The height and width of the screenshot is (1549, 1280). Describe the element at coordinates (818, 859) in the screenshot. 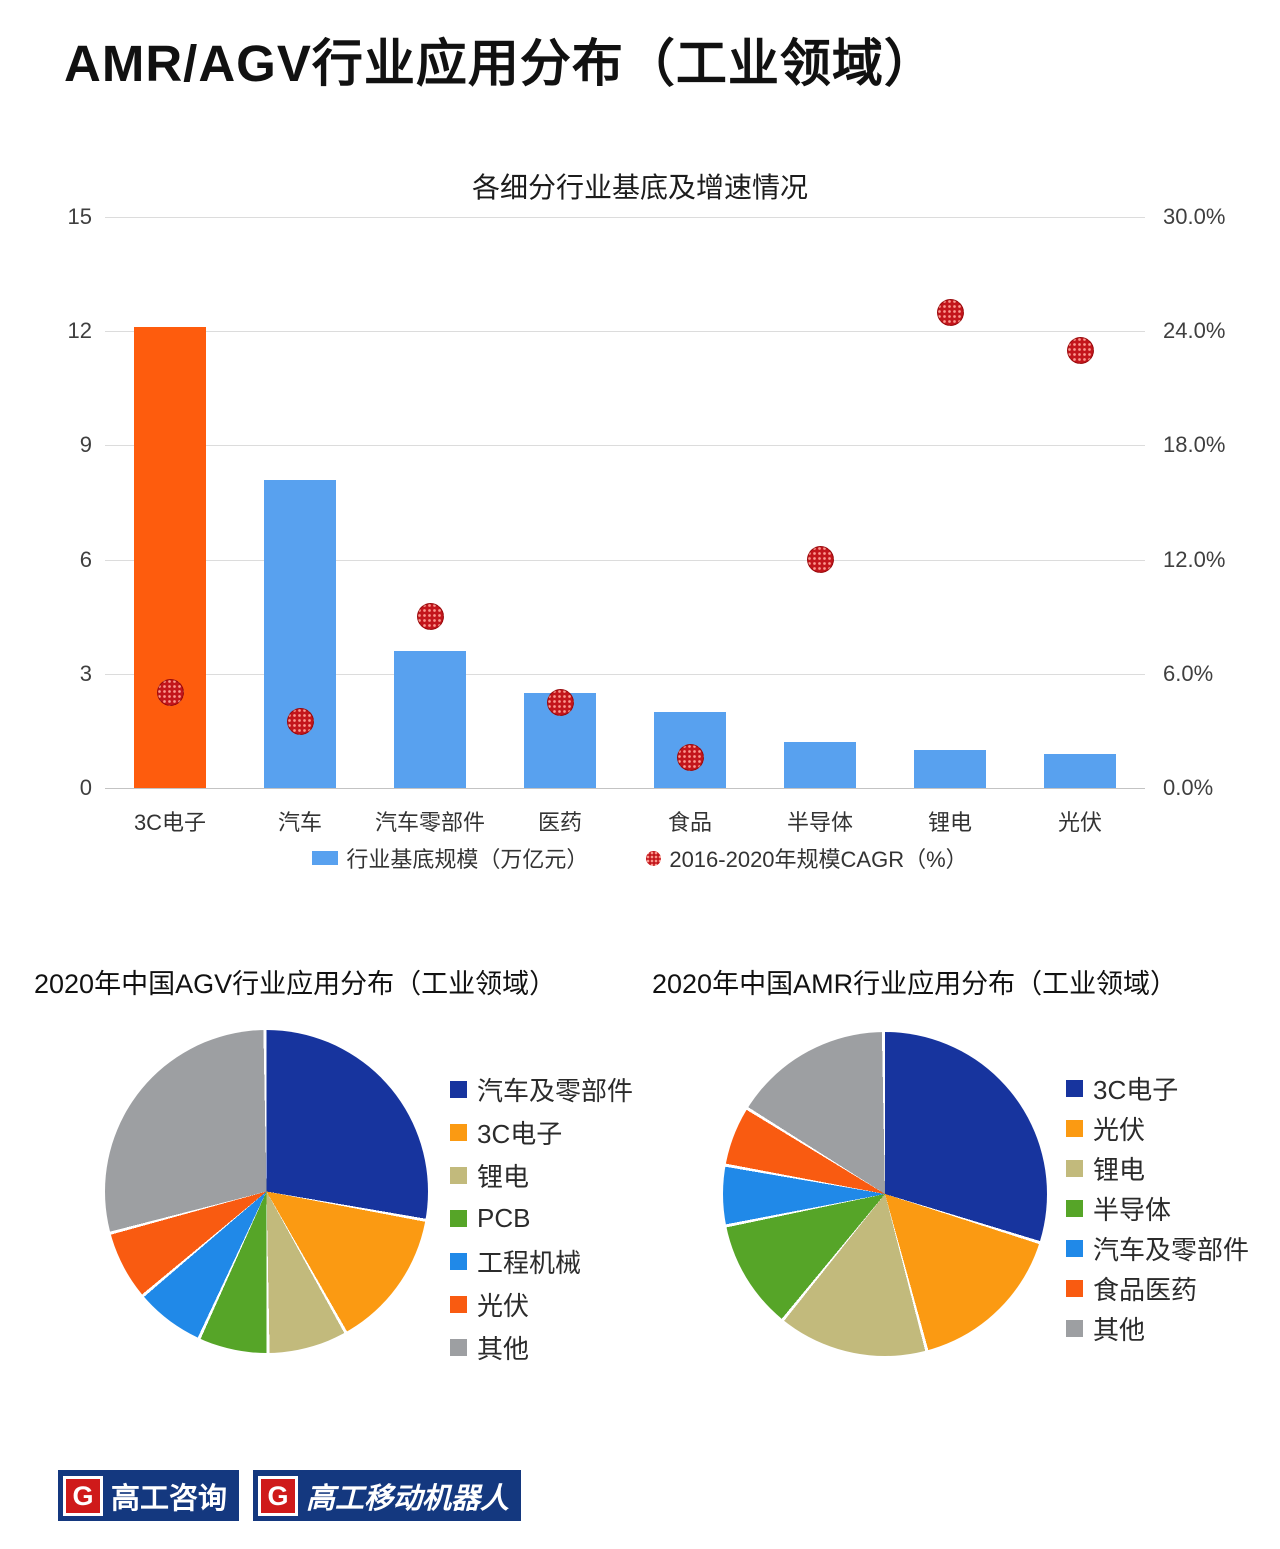

I see `cagr-series-label: 2016-2020年规模CAGR（%）` at that location.